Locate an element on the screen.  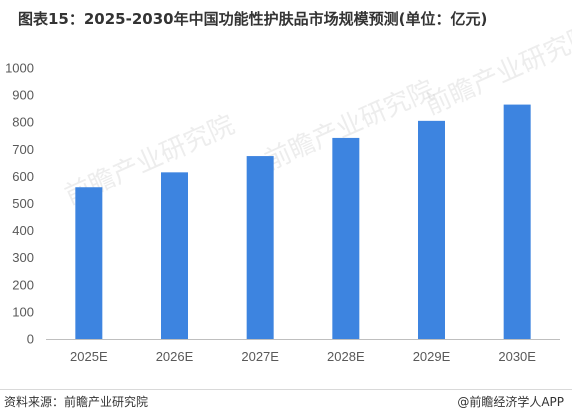
x-axis: 2025E 2026E 2027E 2028E 2029E 2030E is located at coordinates (303, 351).